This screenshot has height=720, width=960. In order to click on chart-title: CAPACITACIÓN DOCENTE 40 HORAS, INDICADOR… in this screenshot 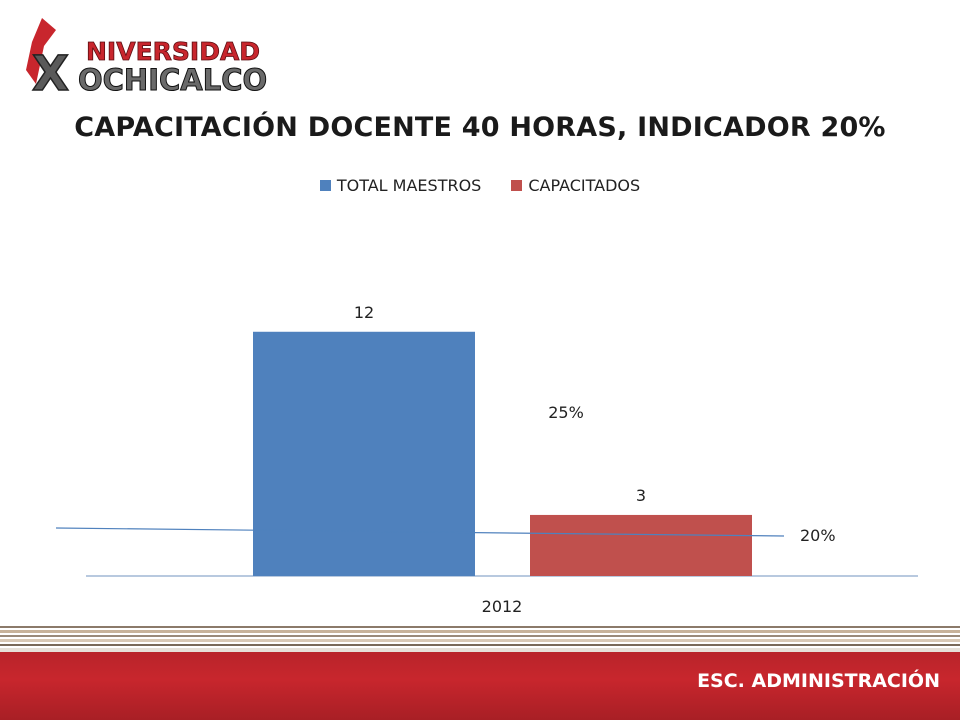, I will do `click(480, 127)`.